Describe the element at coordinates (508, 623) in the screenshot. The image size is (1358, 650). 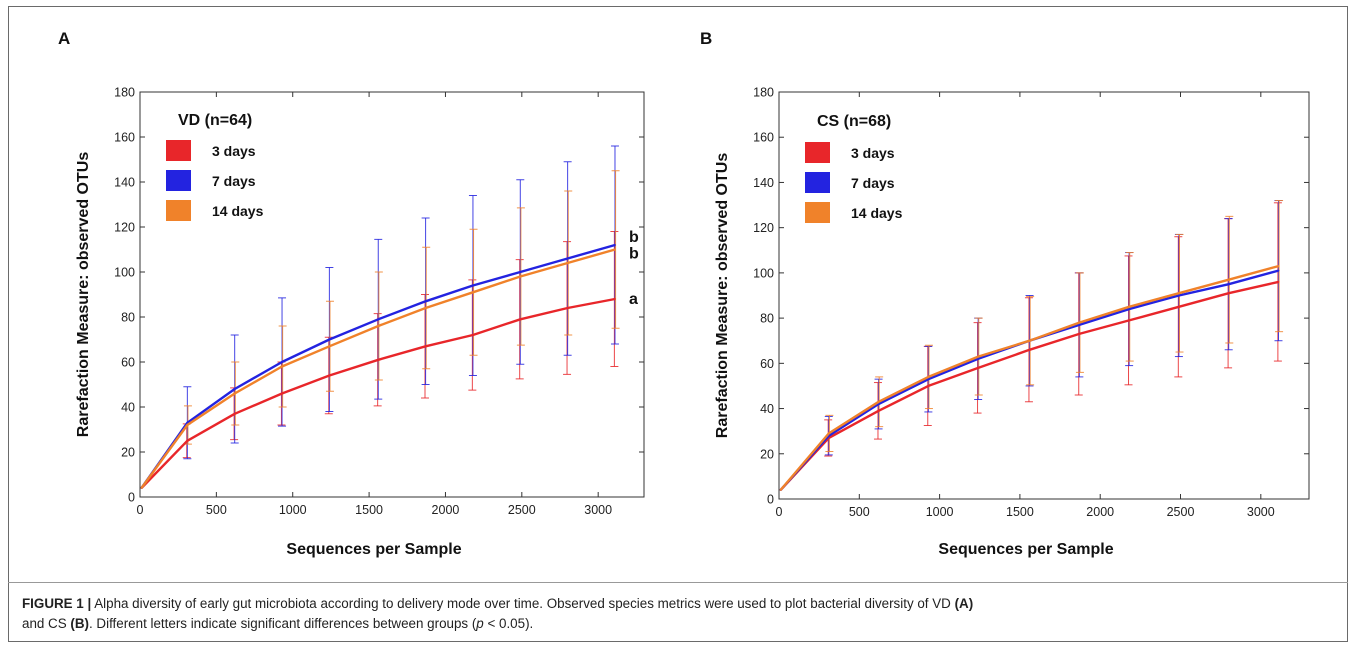
I see `caption-text-4: < 0.05).` at that location.